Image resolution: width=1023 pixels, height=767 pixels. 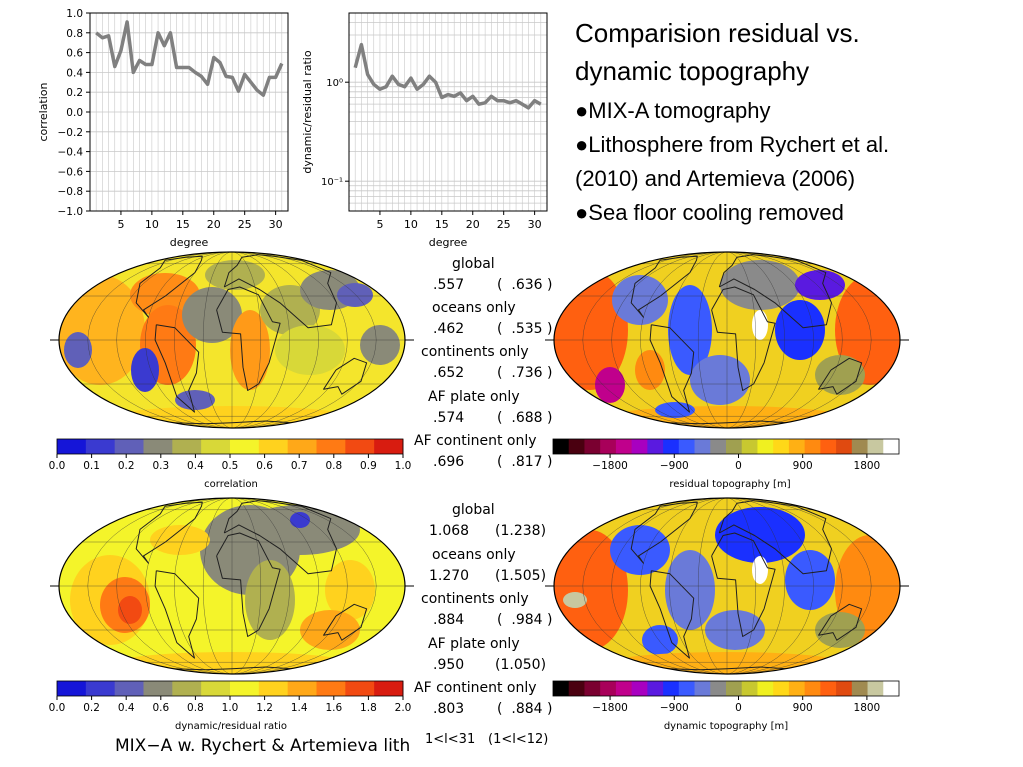 I want to click on colorbar-frame, so click(x=726, y=688).